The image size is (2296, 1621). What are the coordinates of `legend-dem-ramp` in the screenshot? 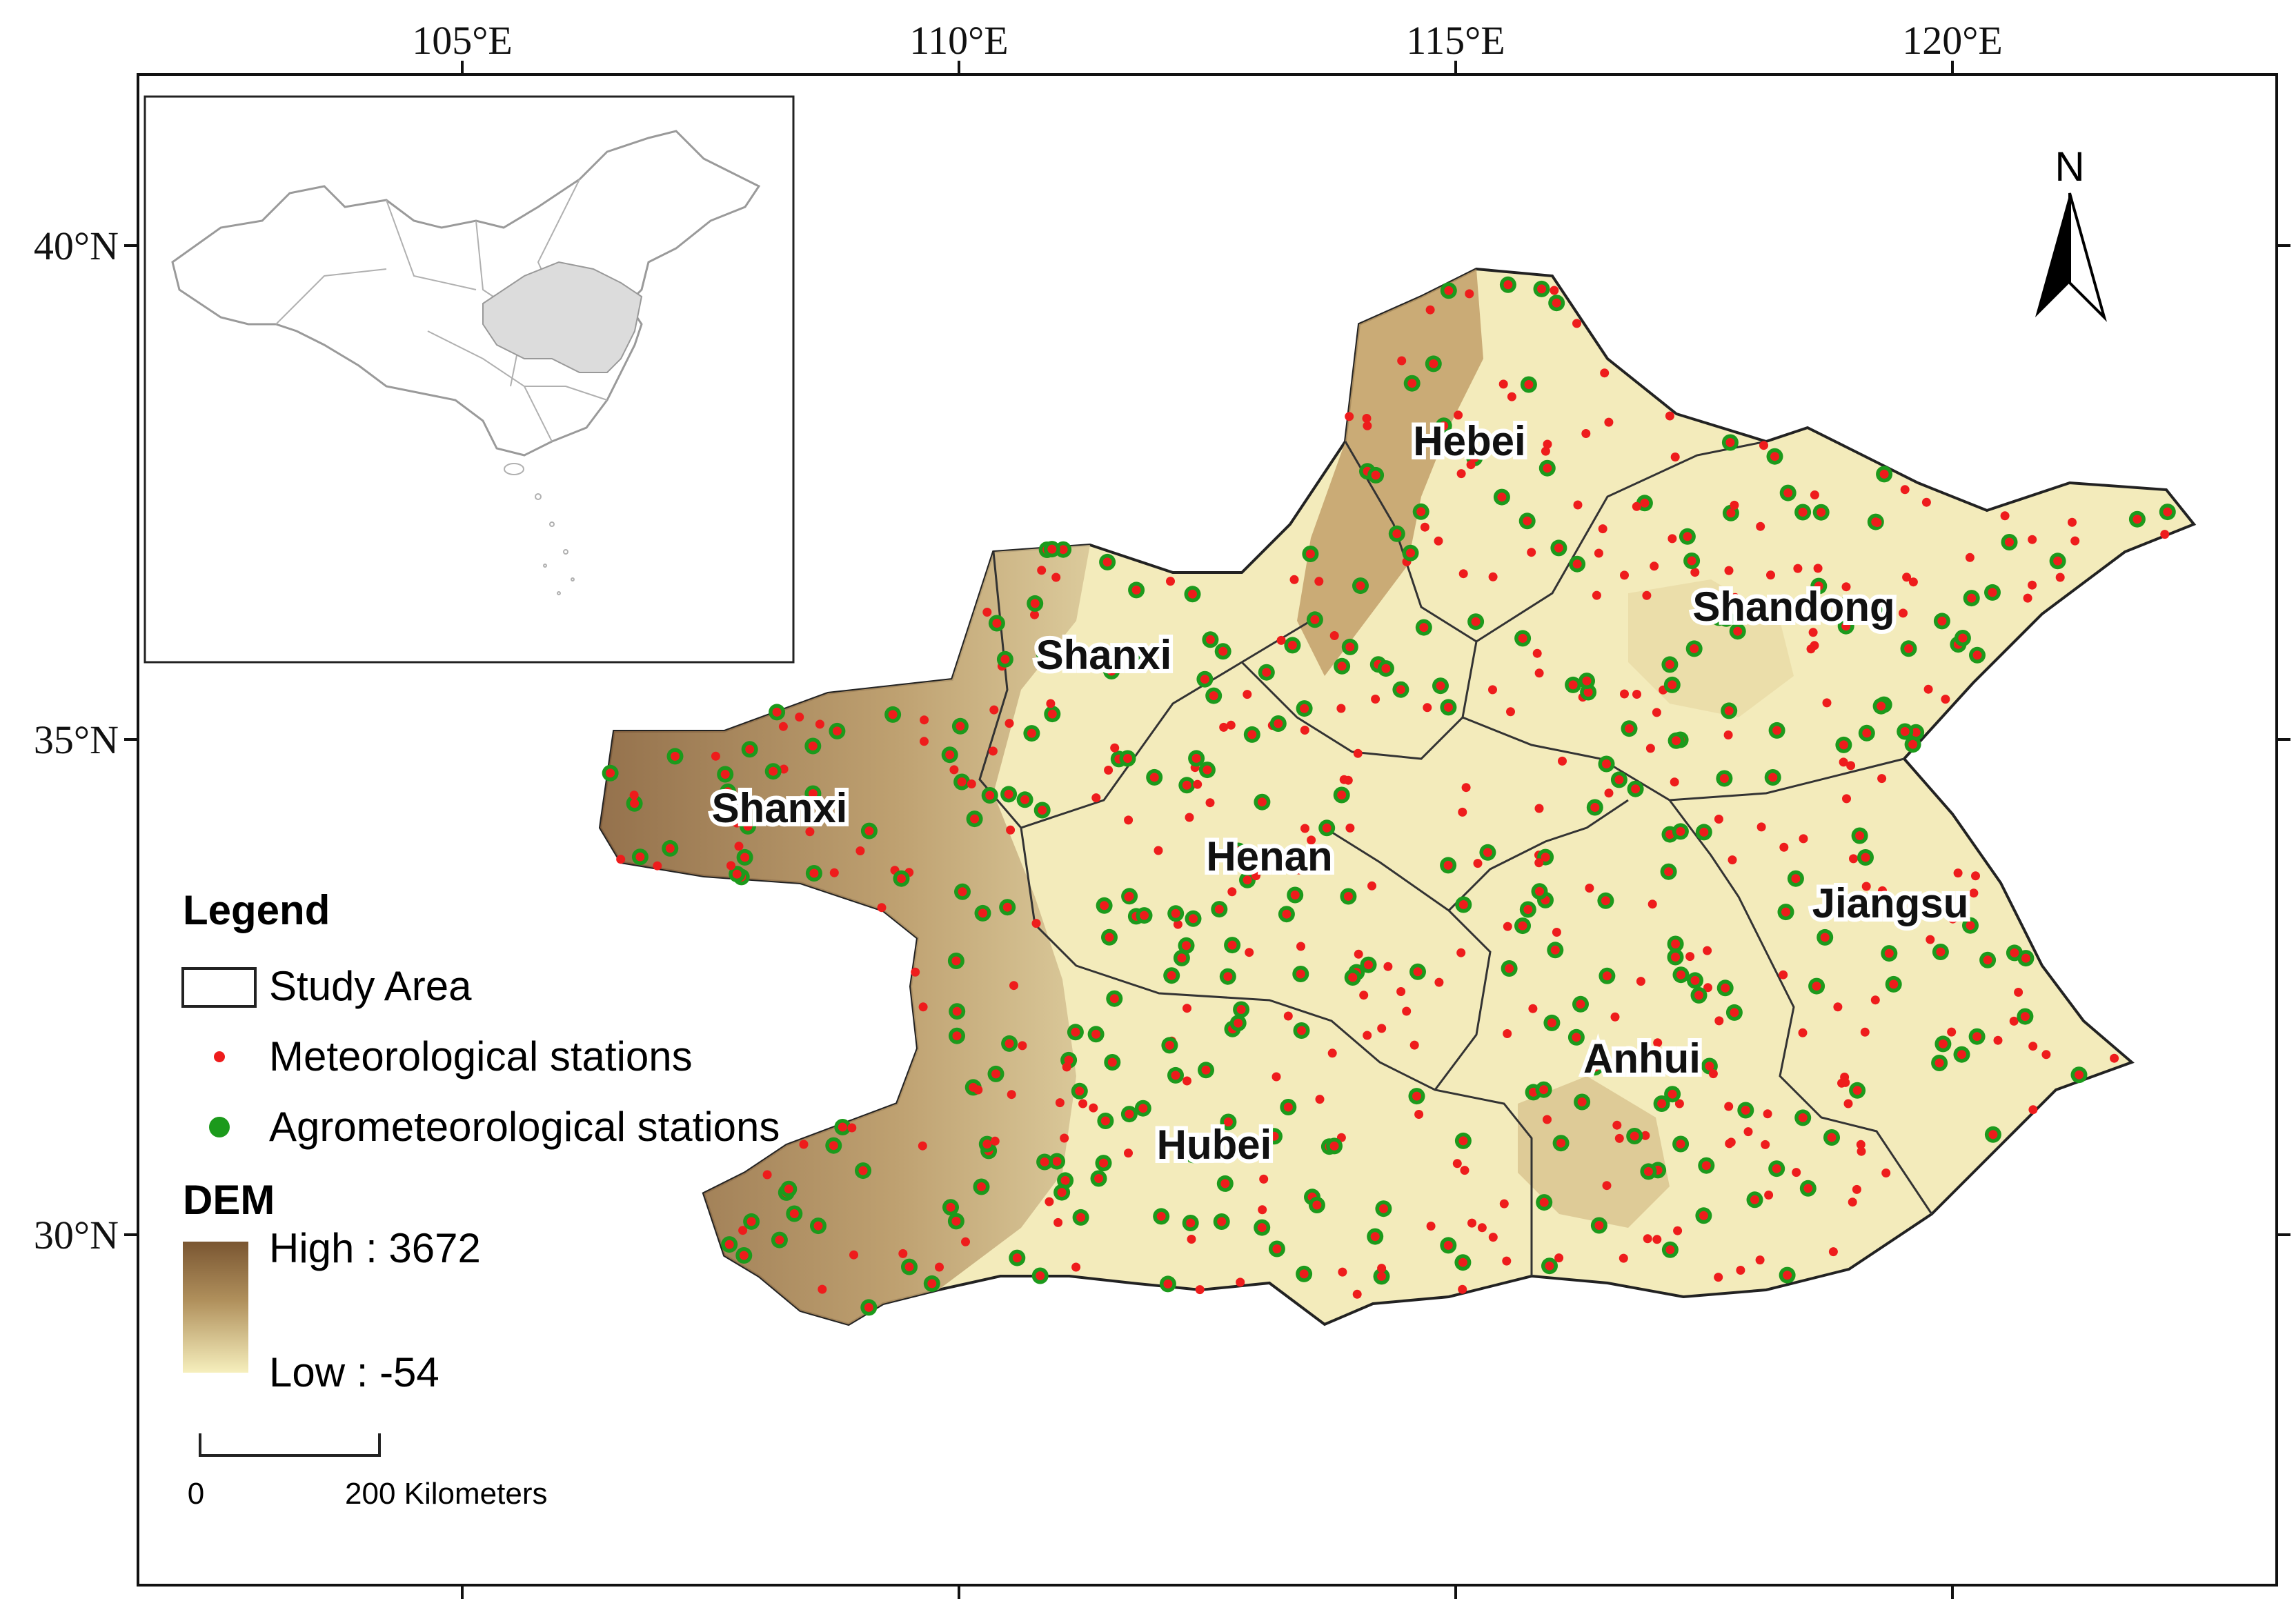 It's located at (215, 1307).